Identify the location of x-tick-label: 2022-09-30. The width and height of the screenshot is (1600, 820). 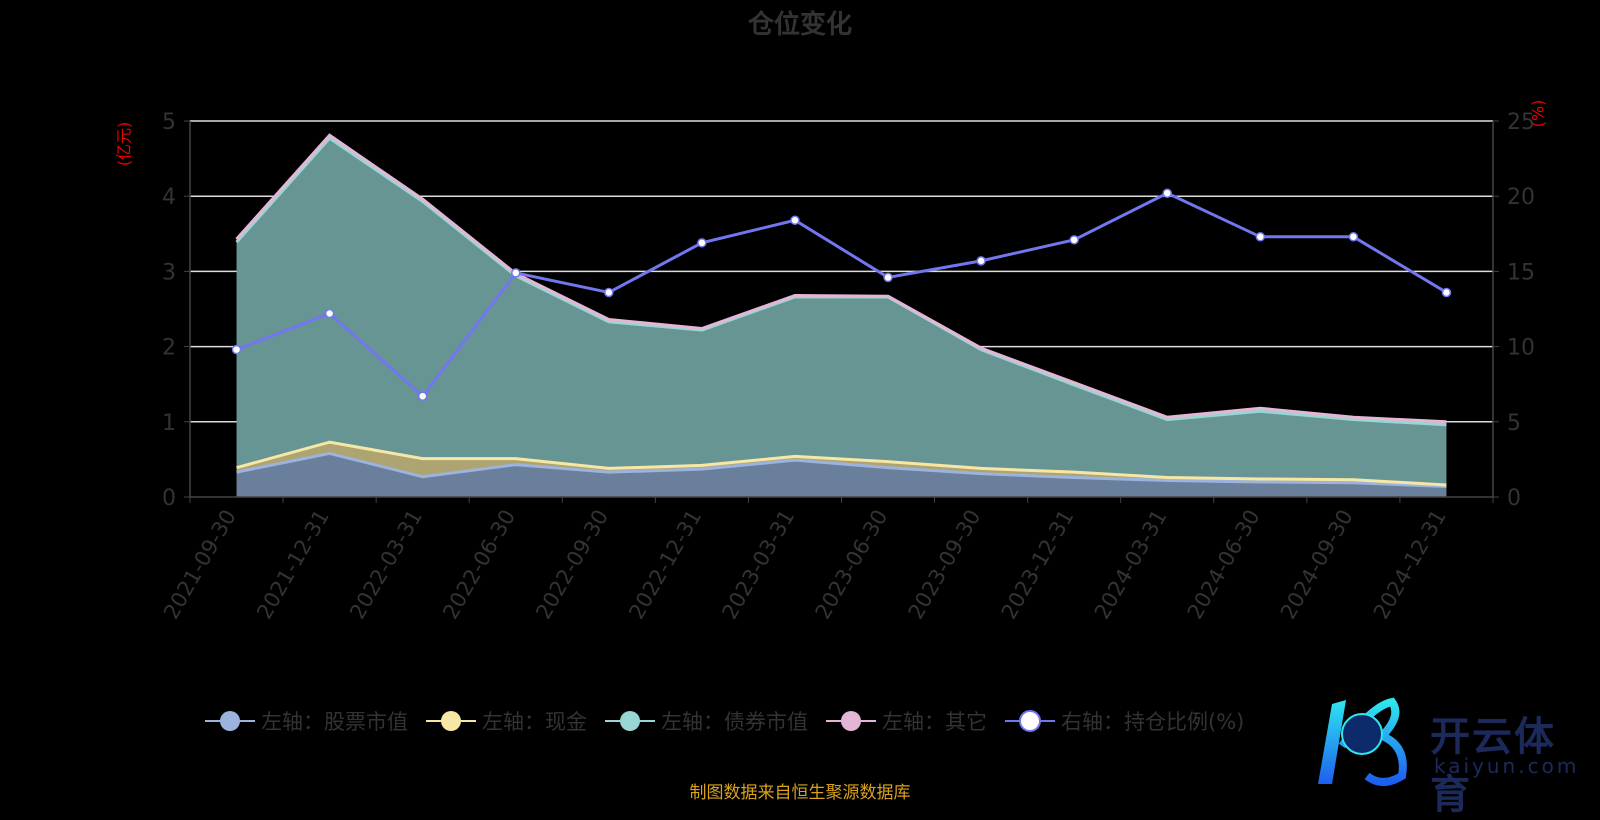
(572, 565).